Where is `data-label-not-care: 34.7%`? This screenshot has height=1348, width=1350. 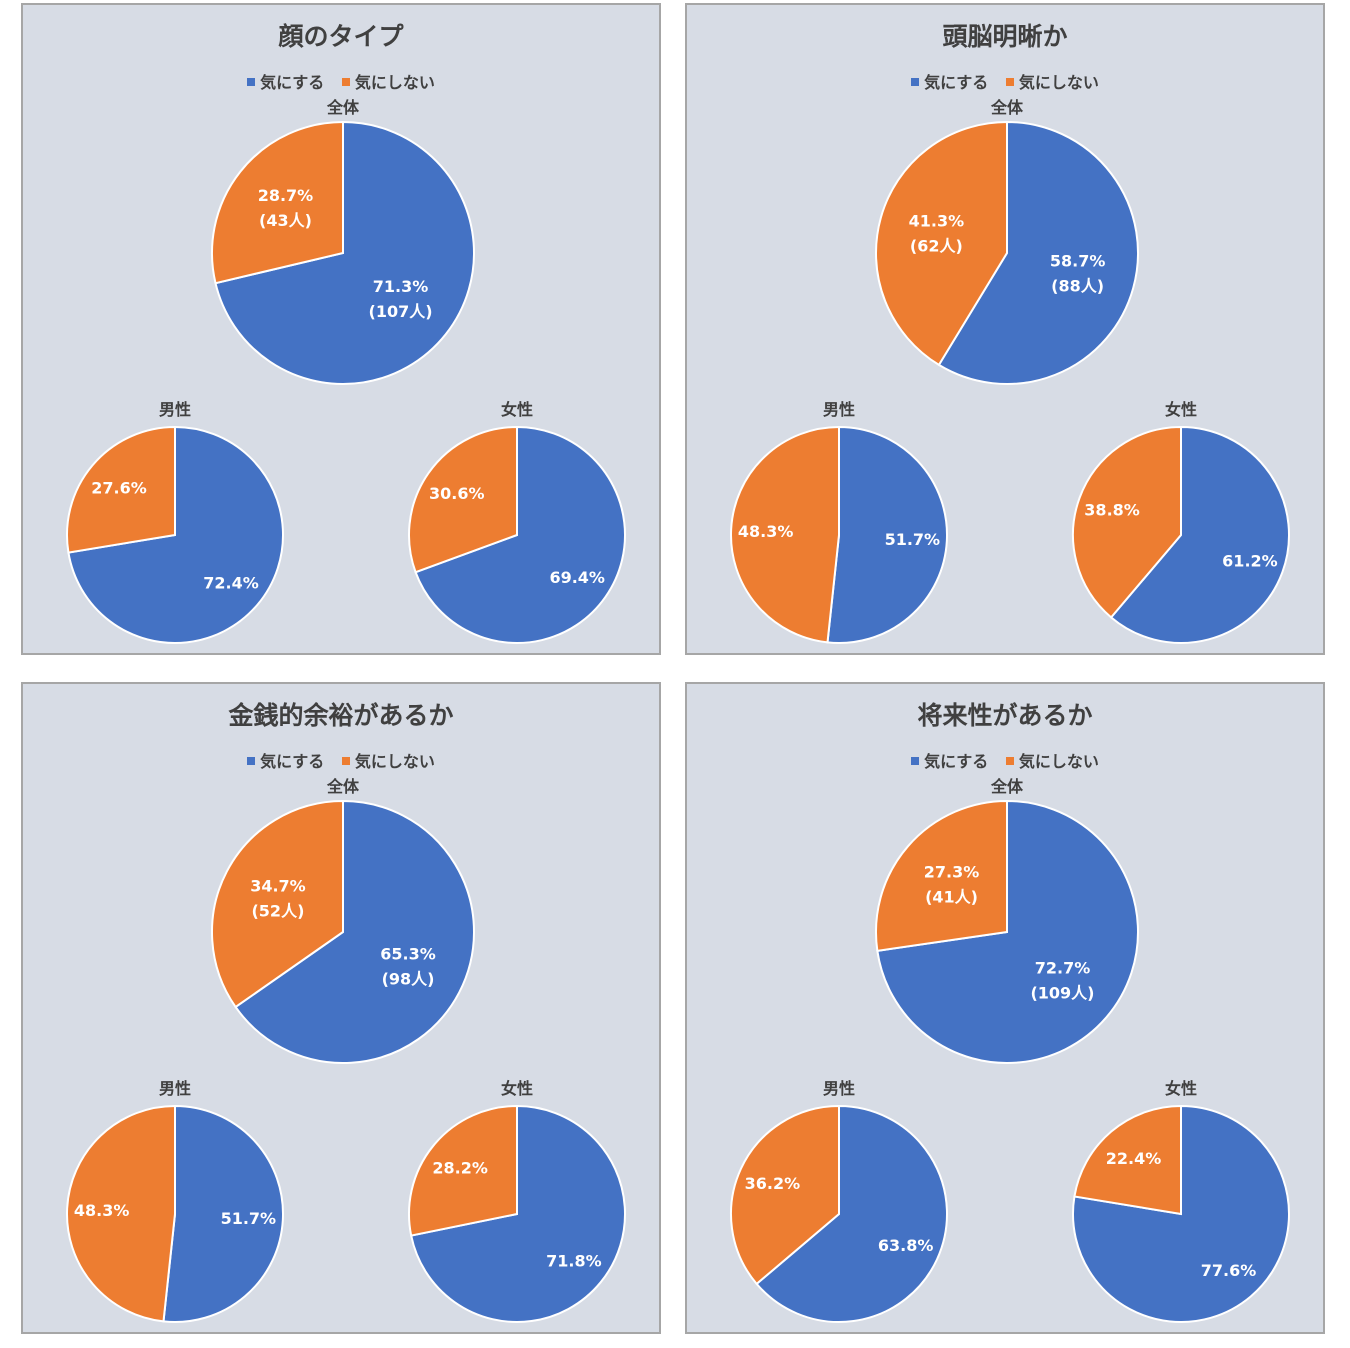 data-label-not-care: 34.7% is located at coordinates (278, 886).